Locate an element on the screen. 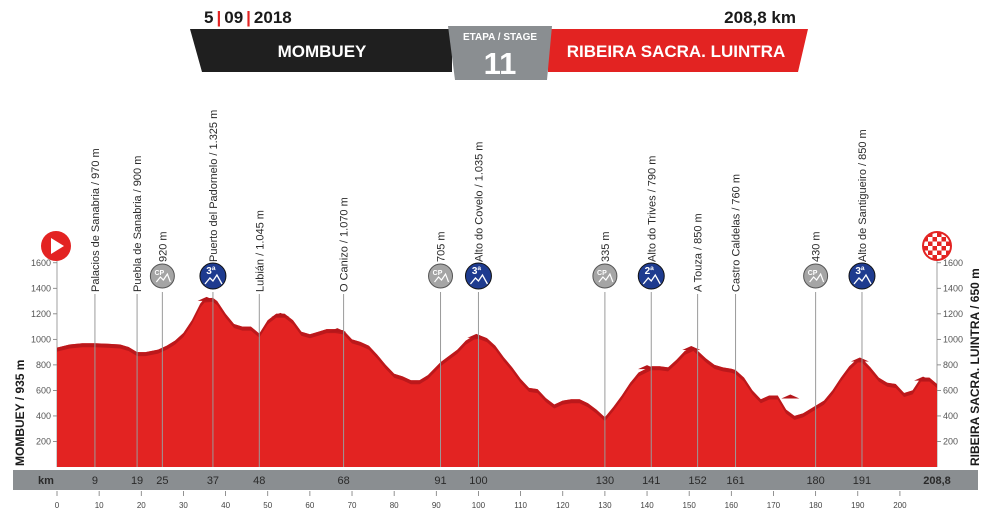  waypoint-label: 705 m is located at coordinates (442, 246).